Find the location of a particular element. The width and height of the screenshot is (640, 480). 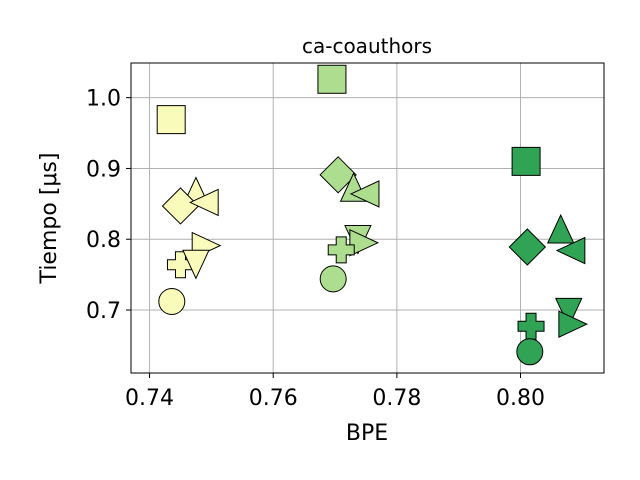

y-tick-label: 0.9 is located at coordinates (103, 169).